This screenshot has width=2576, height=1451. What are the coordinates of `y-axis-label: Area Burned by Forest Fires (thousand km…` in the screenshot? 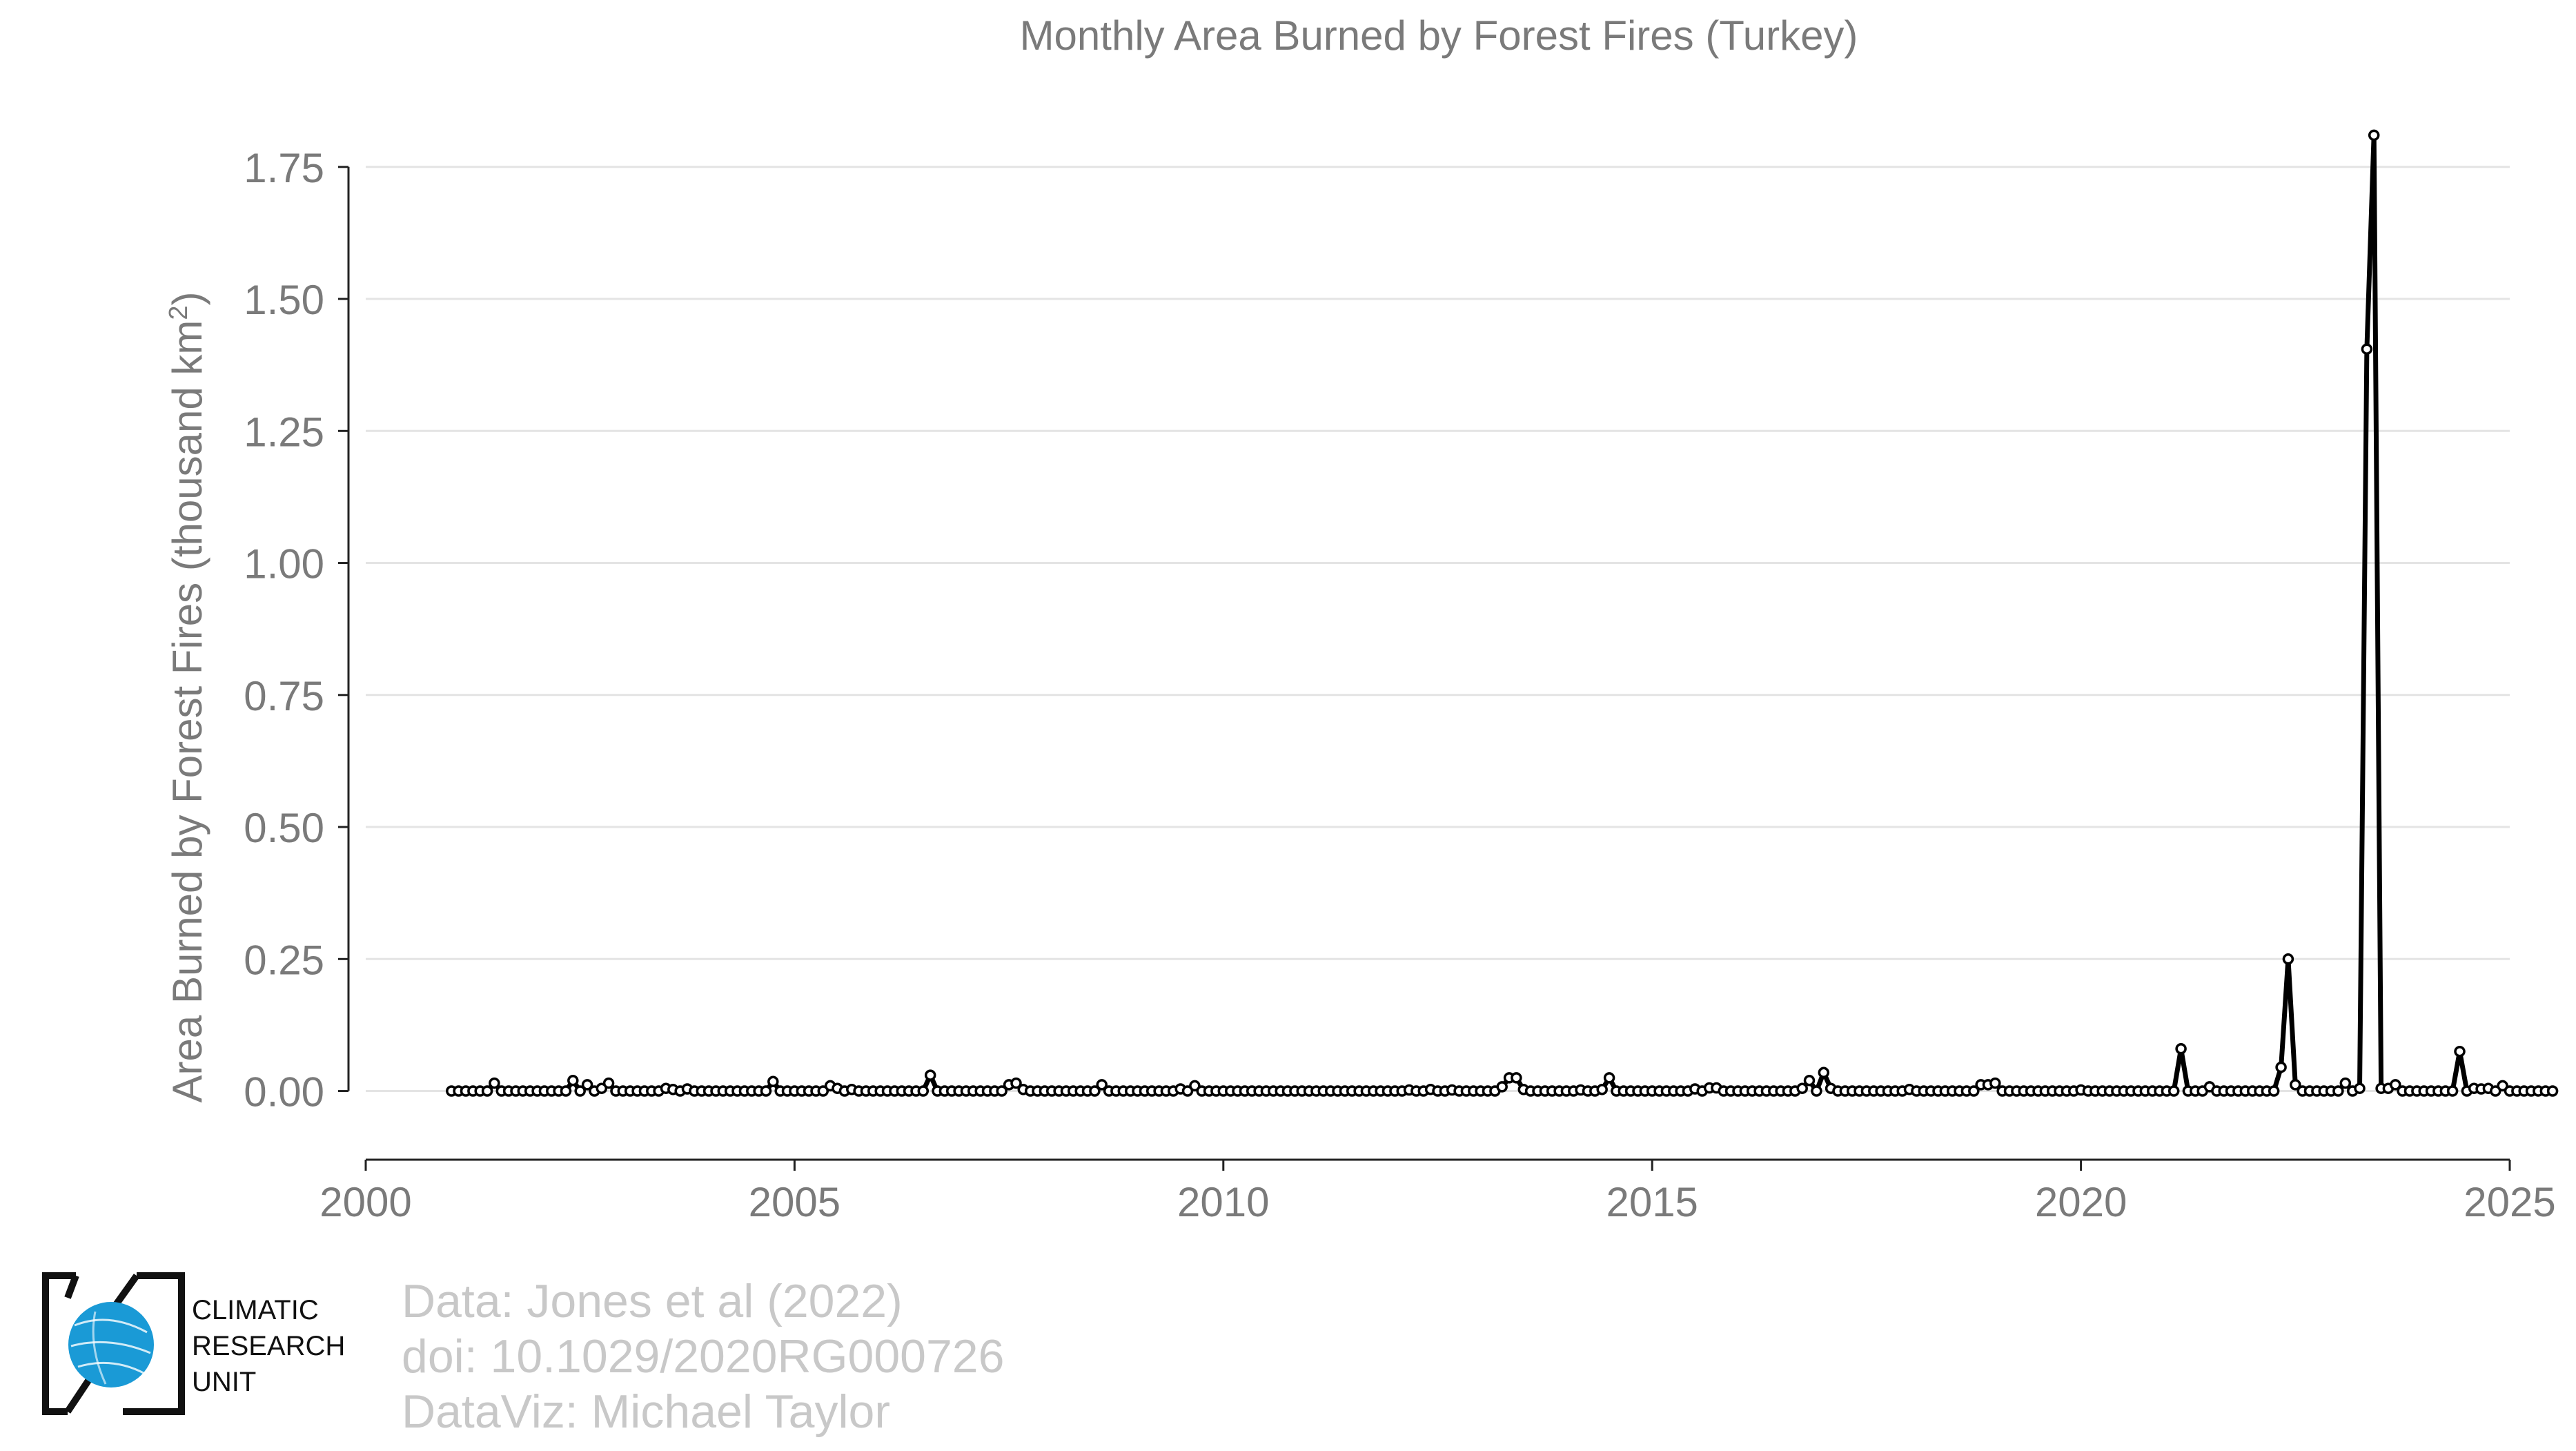 It's located at (187, 697).